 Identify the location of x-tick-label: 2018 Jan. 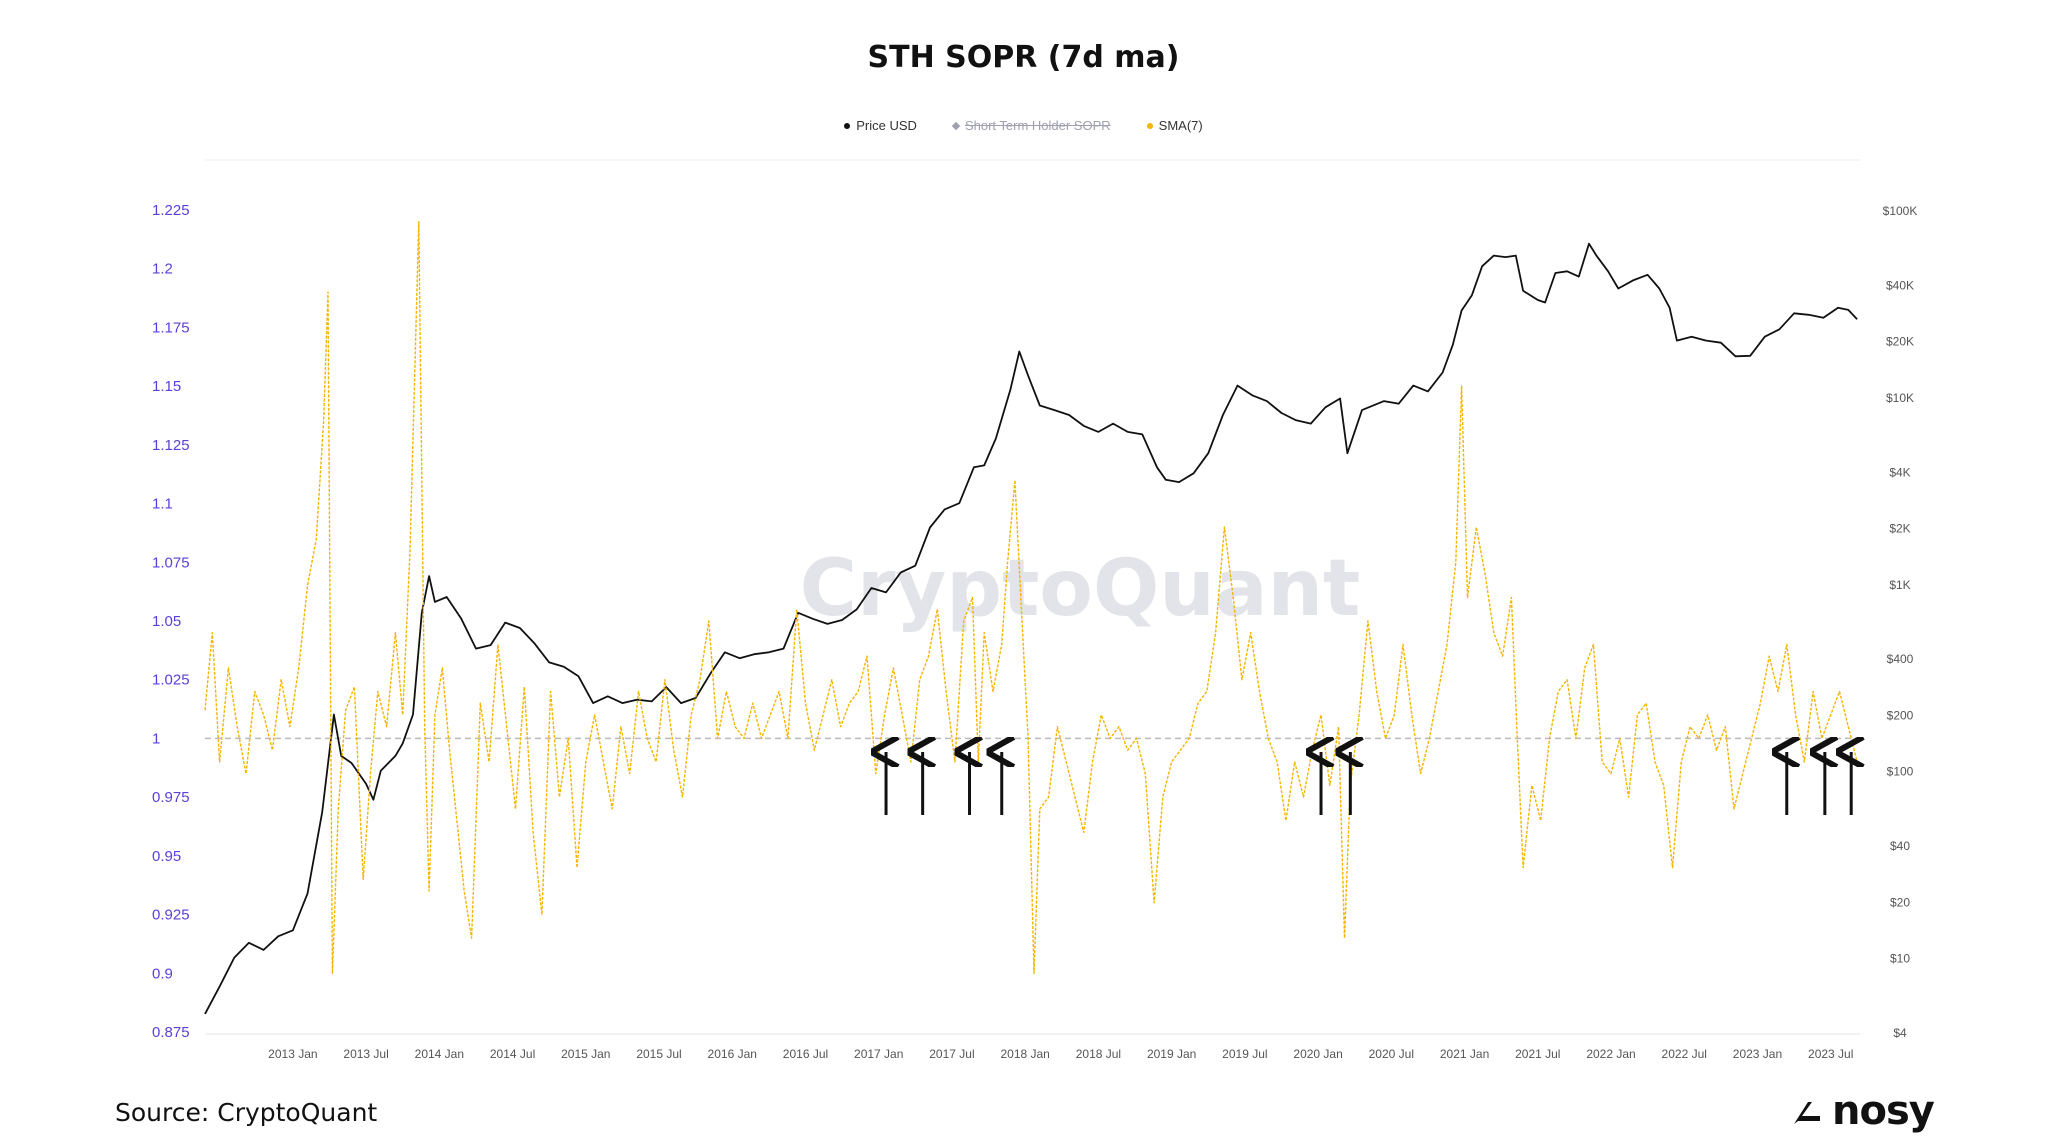
(1024, 1054).